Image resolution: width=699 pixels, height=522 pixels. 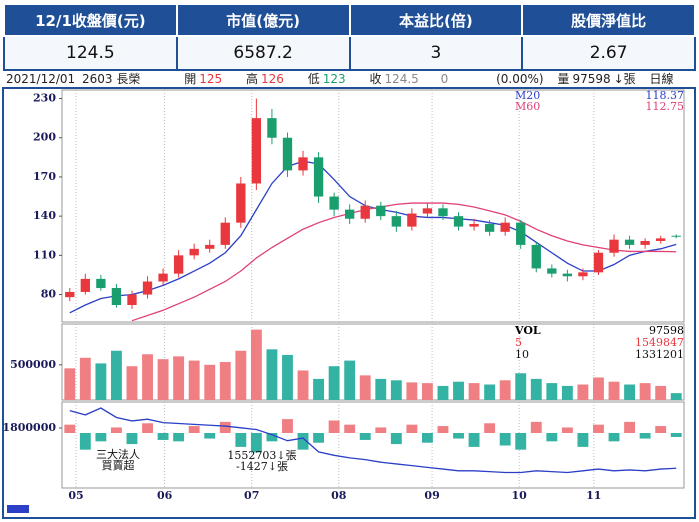 What do you see at coordinates (527, 330) in the screenshot?
I see `legend-label: VOL` at bounding box center [527, 330].